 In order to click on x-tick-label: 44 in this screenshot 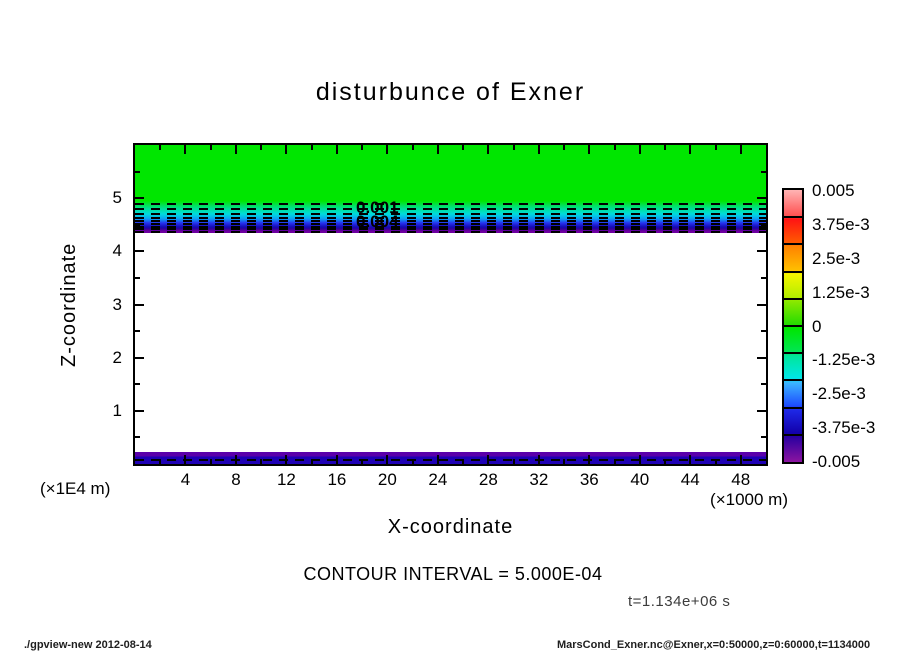, I will do `click(690, 479)`.